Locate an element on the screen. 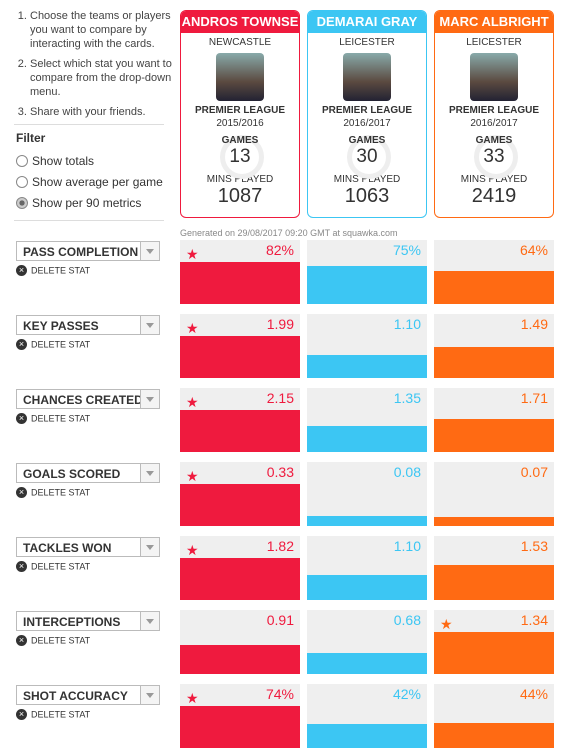 The height and width of the screenshot is (750, 561). games-ring is located at coordinates (496, 157).